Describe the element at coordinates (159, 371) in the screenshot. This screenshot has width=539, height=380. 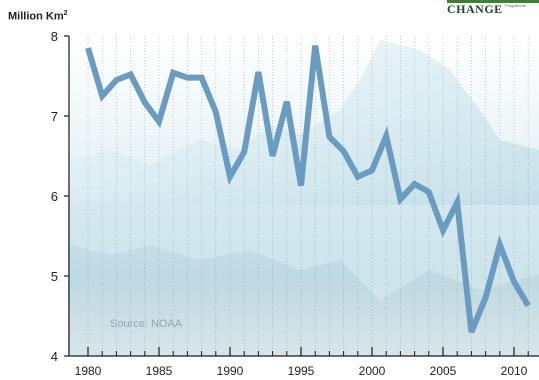
I see `x-tick-label: 1985` at that location.